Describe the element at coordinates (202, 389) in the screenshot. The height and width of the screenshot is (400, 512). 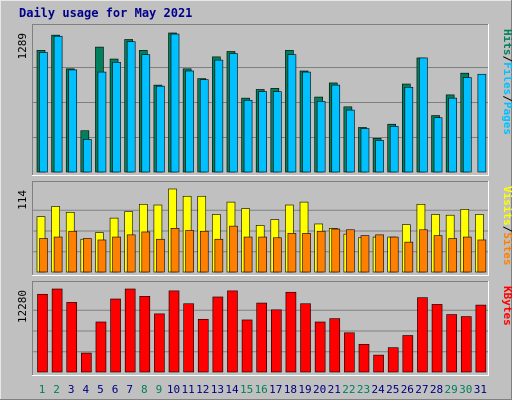
I see `day-label: 12` at that location.